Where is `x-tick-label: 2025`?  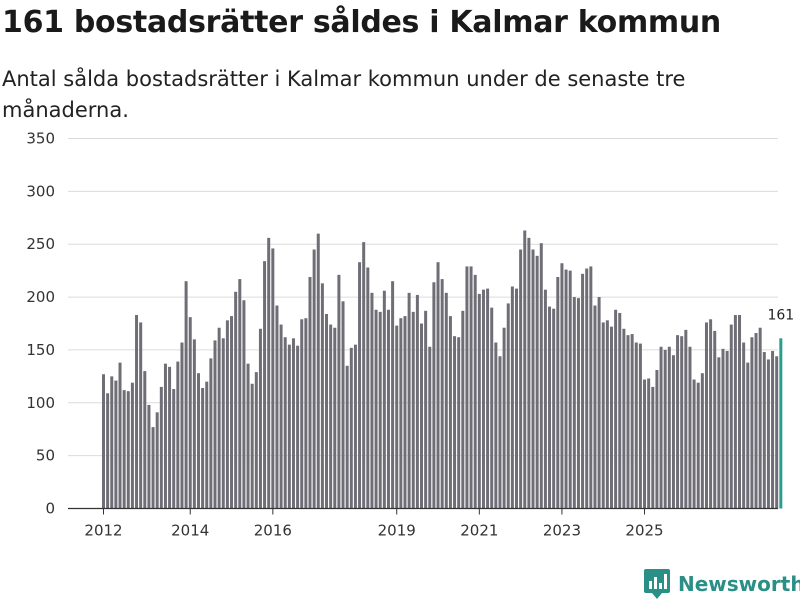
x-tick-label: 2025 is located at coordinates (644, 531).